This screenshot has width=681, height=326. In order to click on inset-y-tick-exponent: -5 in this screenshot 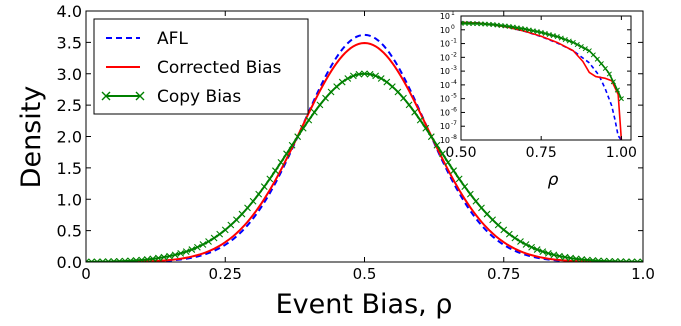, I will do `click(454, 96)`.